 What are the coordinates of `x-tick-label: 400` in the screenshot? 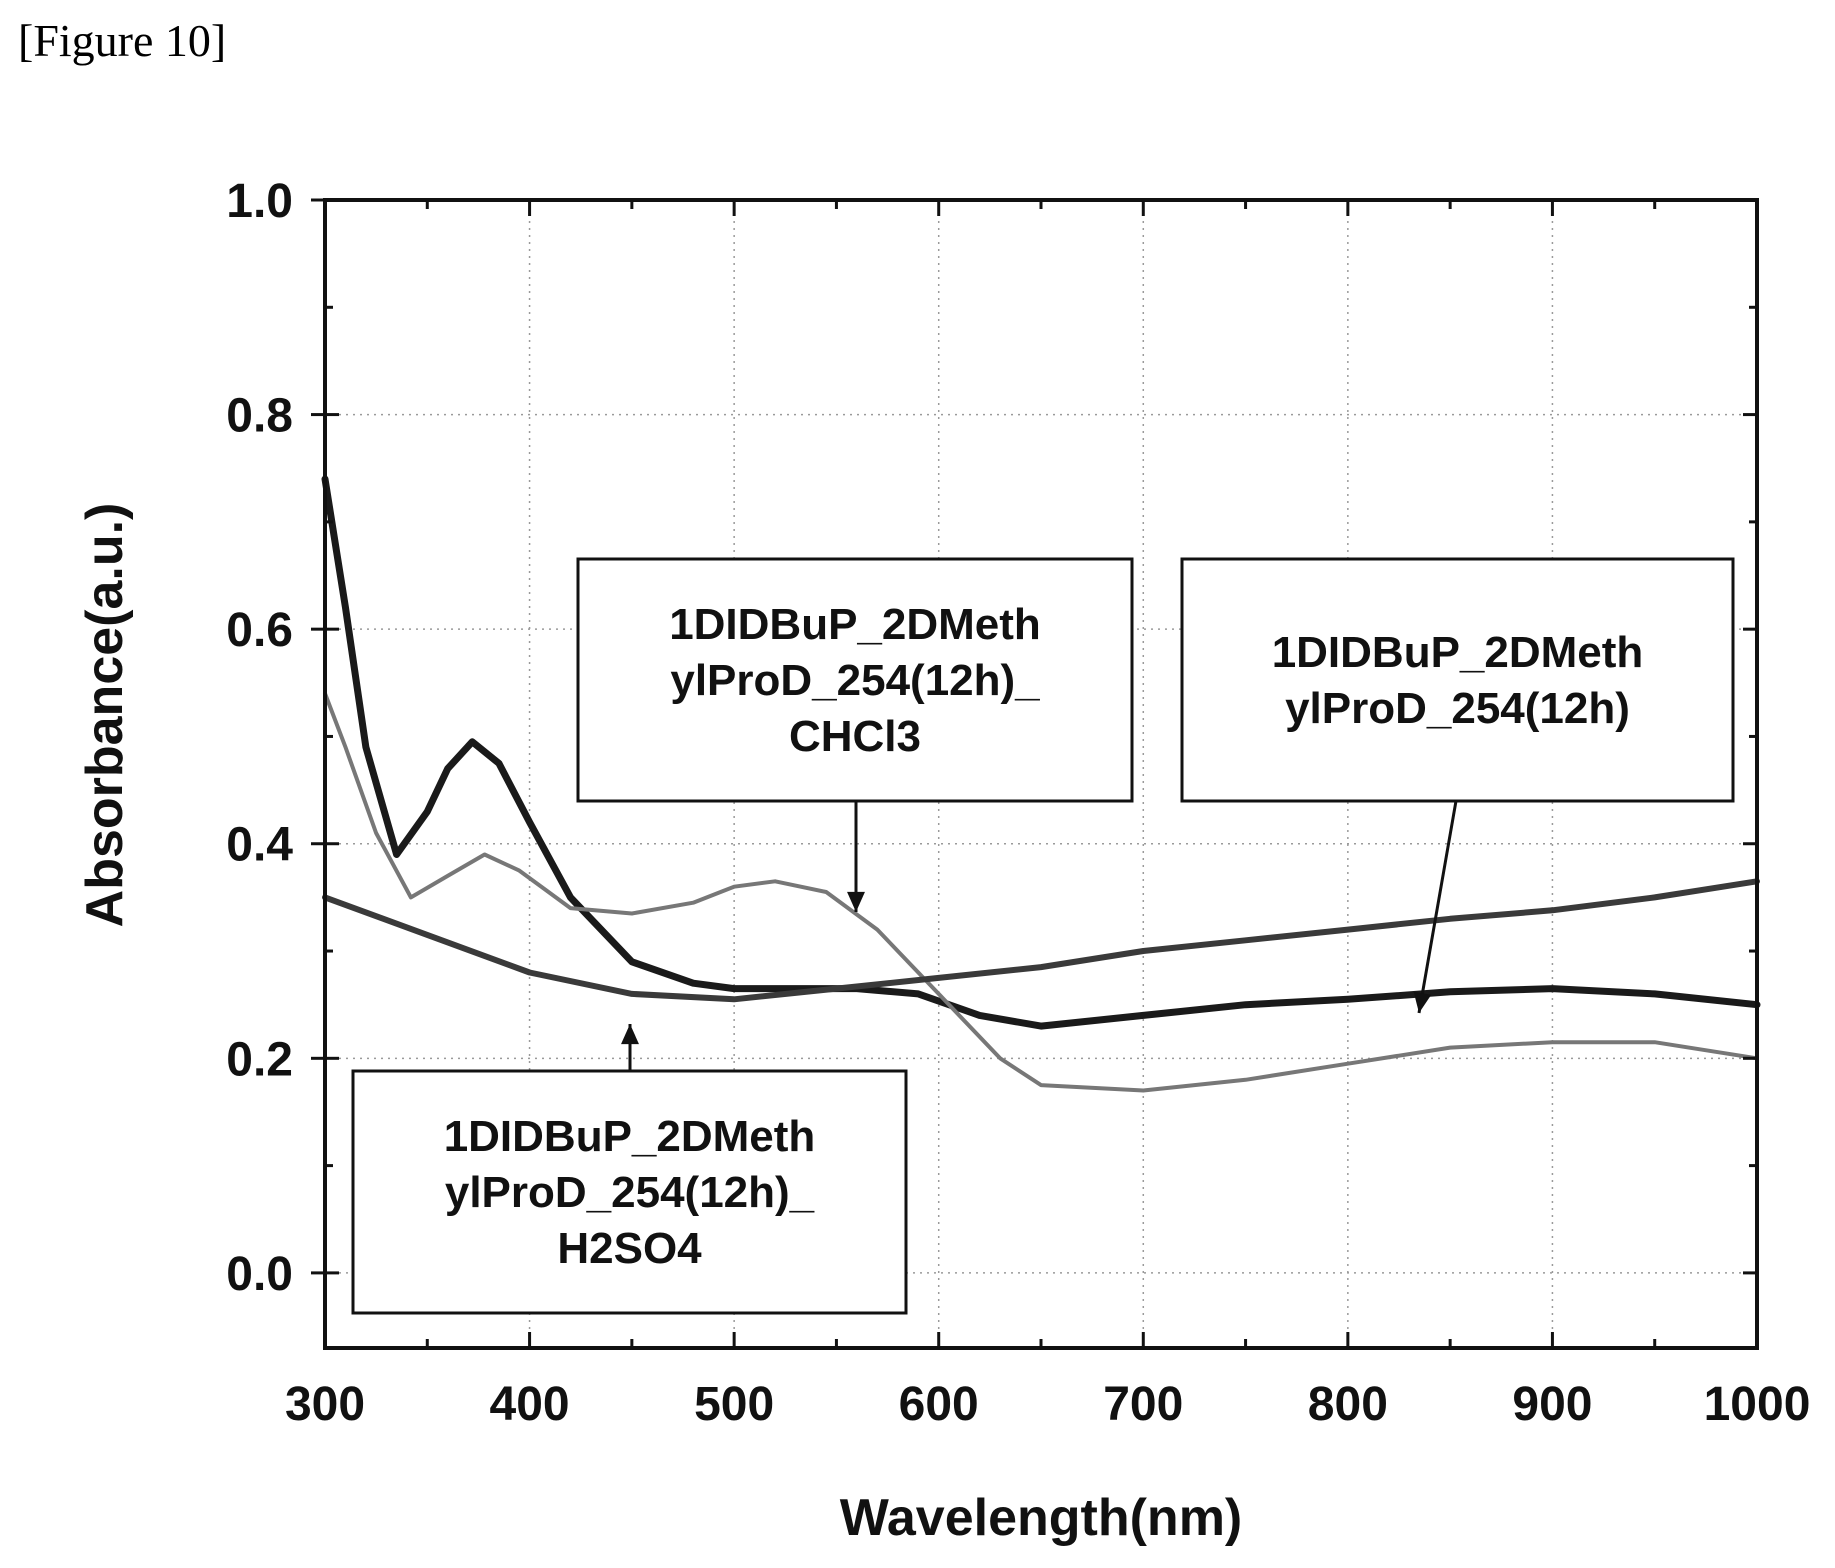 It's located at (530, 1404).